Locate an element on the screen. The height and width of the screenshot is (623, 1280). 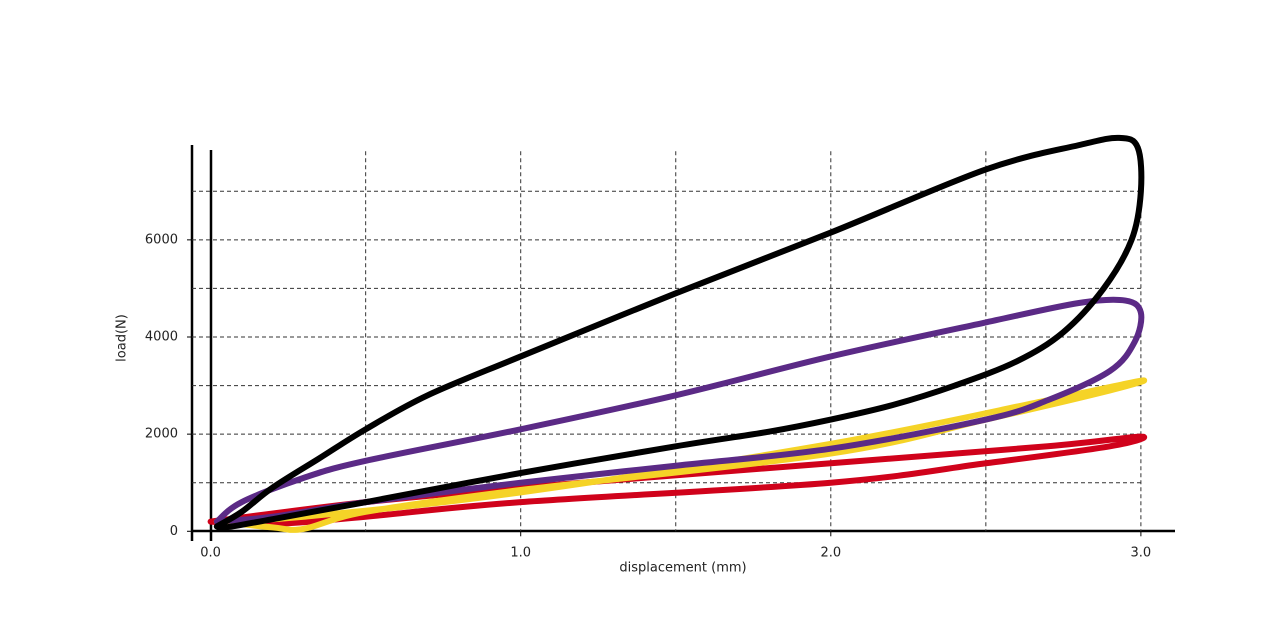
x-tick-label: 1.0 is located at coordinates (520, 553).